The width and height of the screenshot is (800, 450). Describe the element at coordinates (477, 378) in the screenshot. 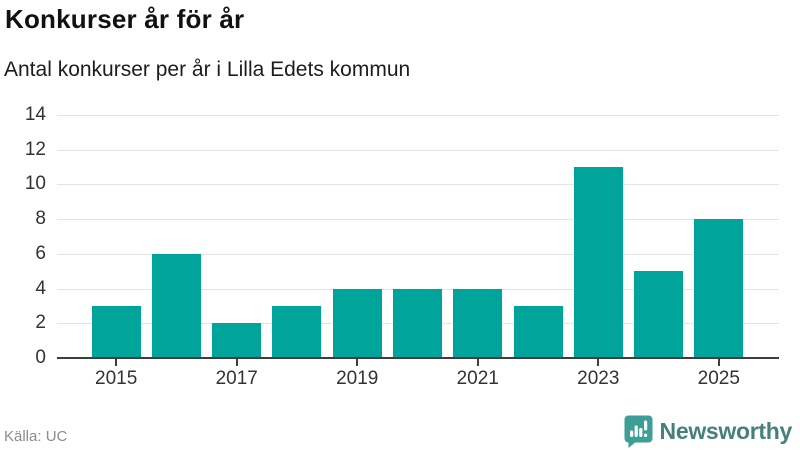

I see `x-tick-label: 2021` at that location.